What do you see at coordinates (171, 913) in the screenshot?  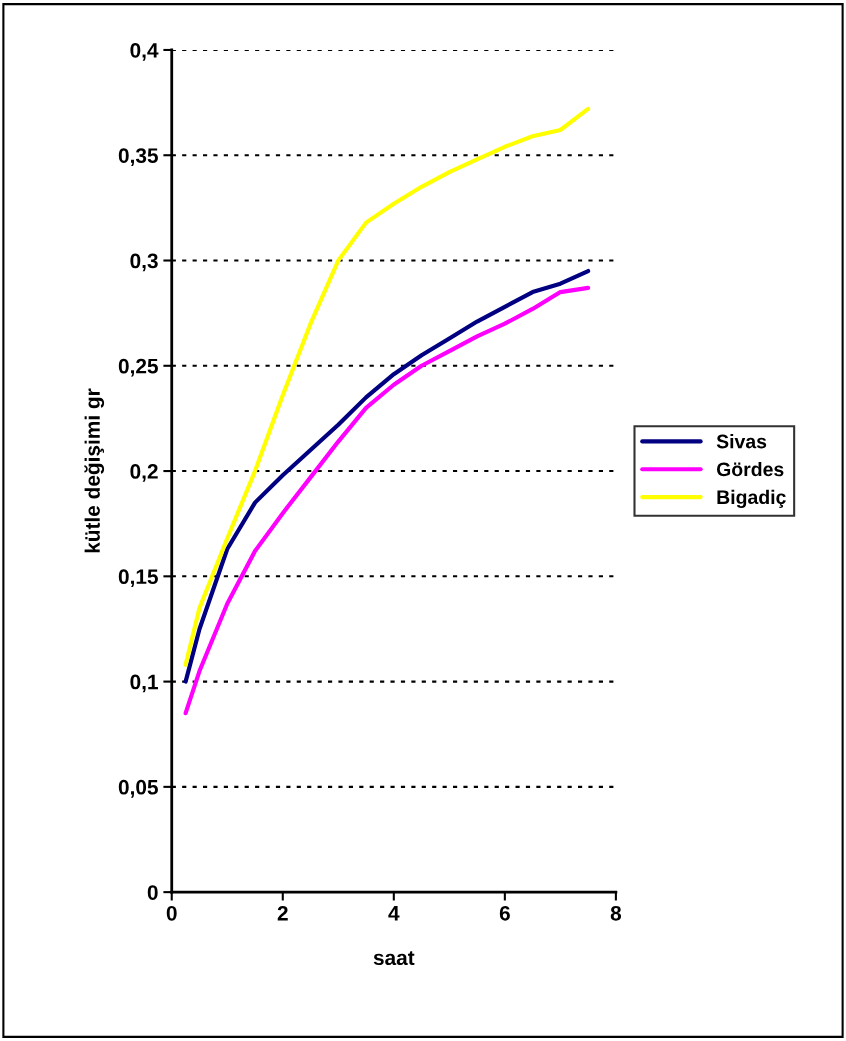 I see `x-tick-label: 0` at bounding box center [171, 913].